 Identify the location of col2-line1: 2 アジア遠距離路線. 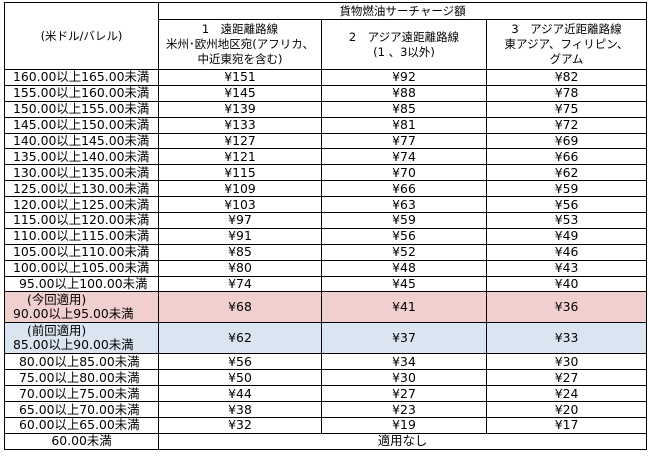
(404, 36).